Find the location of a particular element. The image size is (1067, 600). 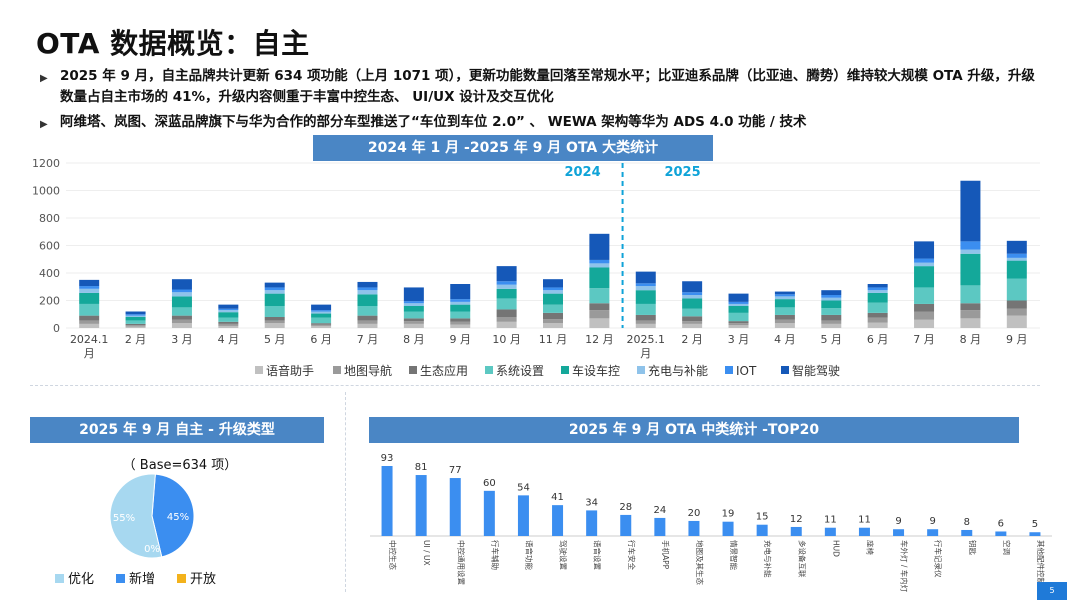

bar-value-label: 41 is located at coordinates (557, 497).